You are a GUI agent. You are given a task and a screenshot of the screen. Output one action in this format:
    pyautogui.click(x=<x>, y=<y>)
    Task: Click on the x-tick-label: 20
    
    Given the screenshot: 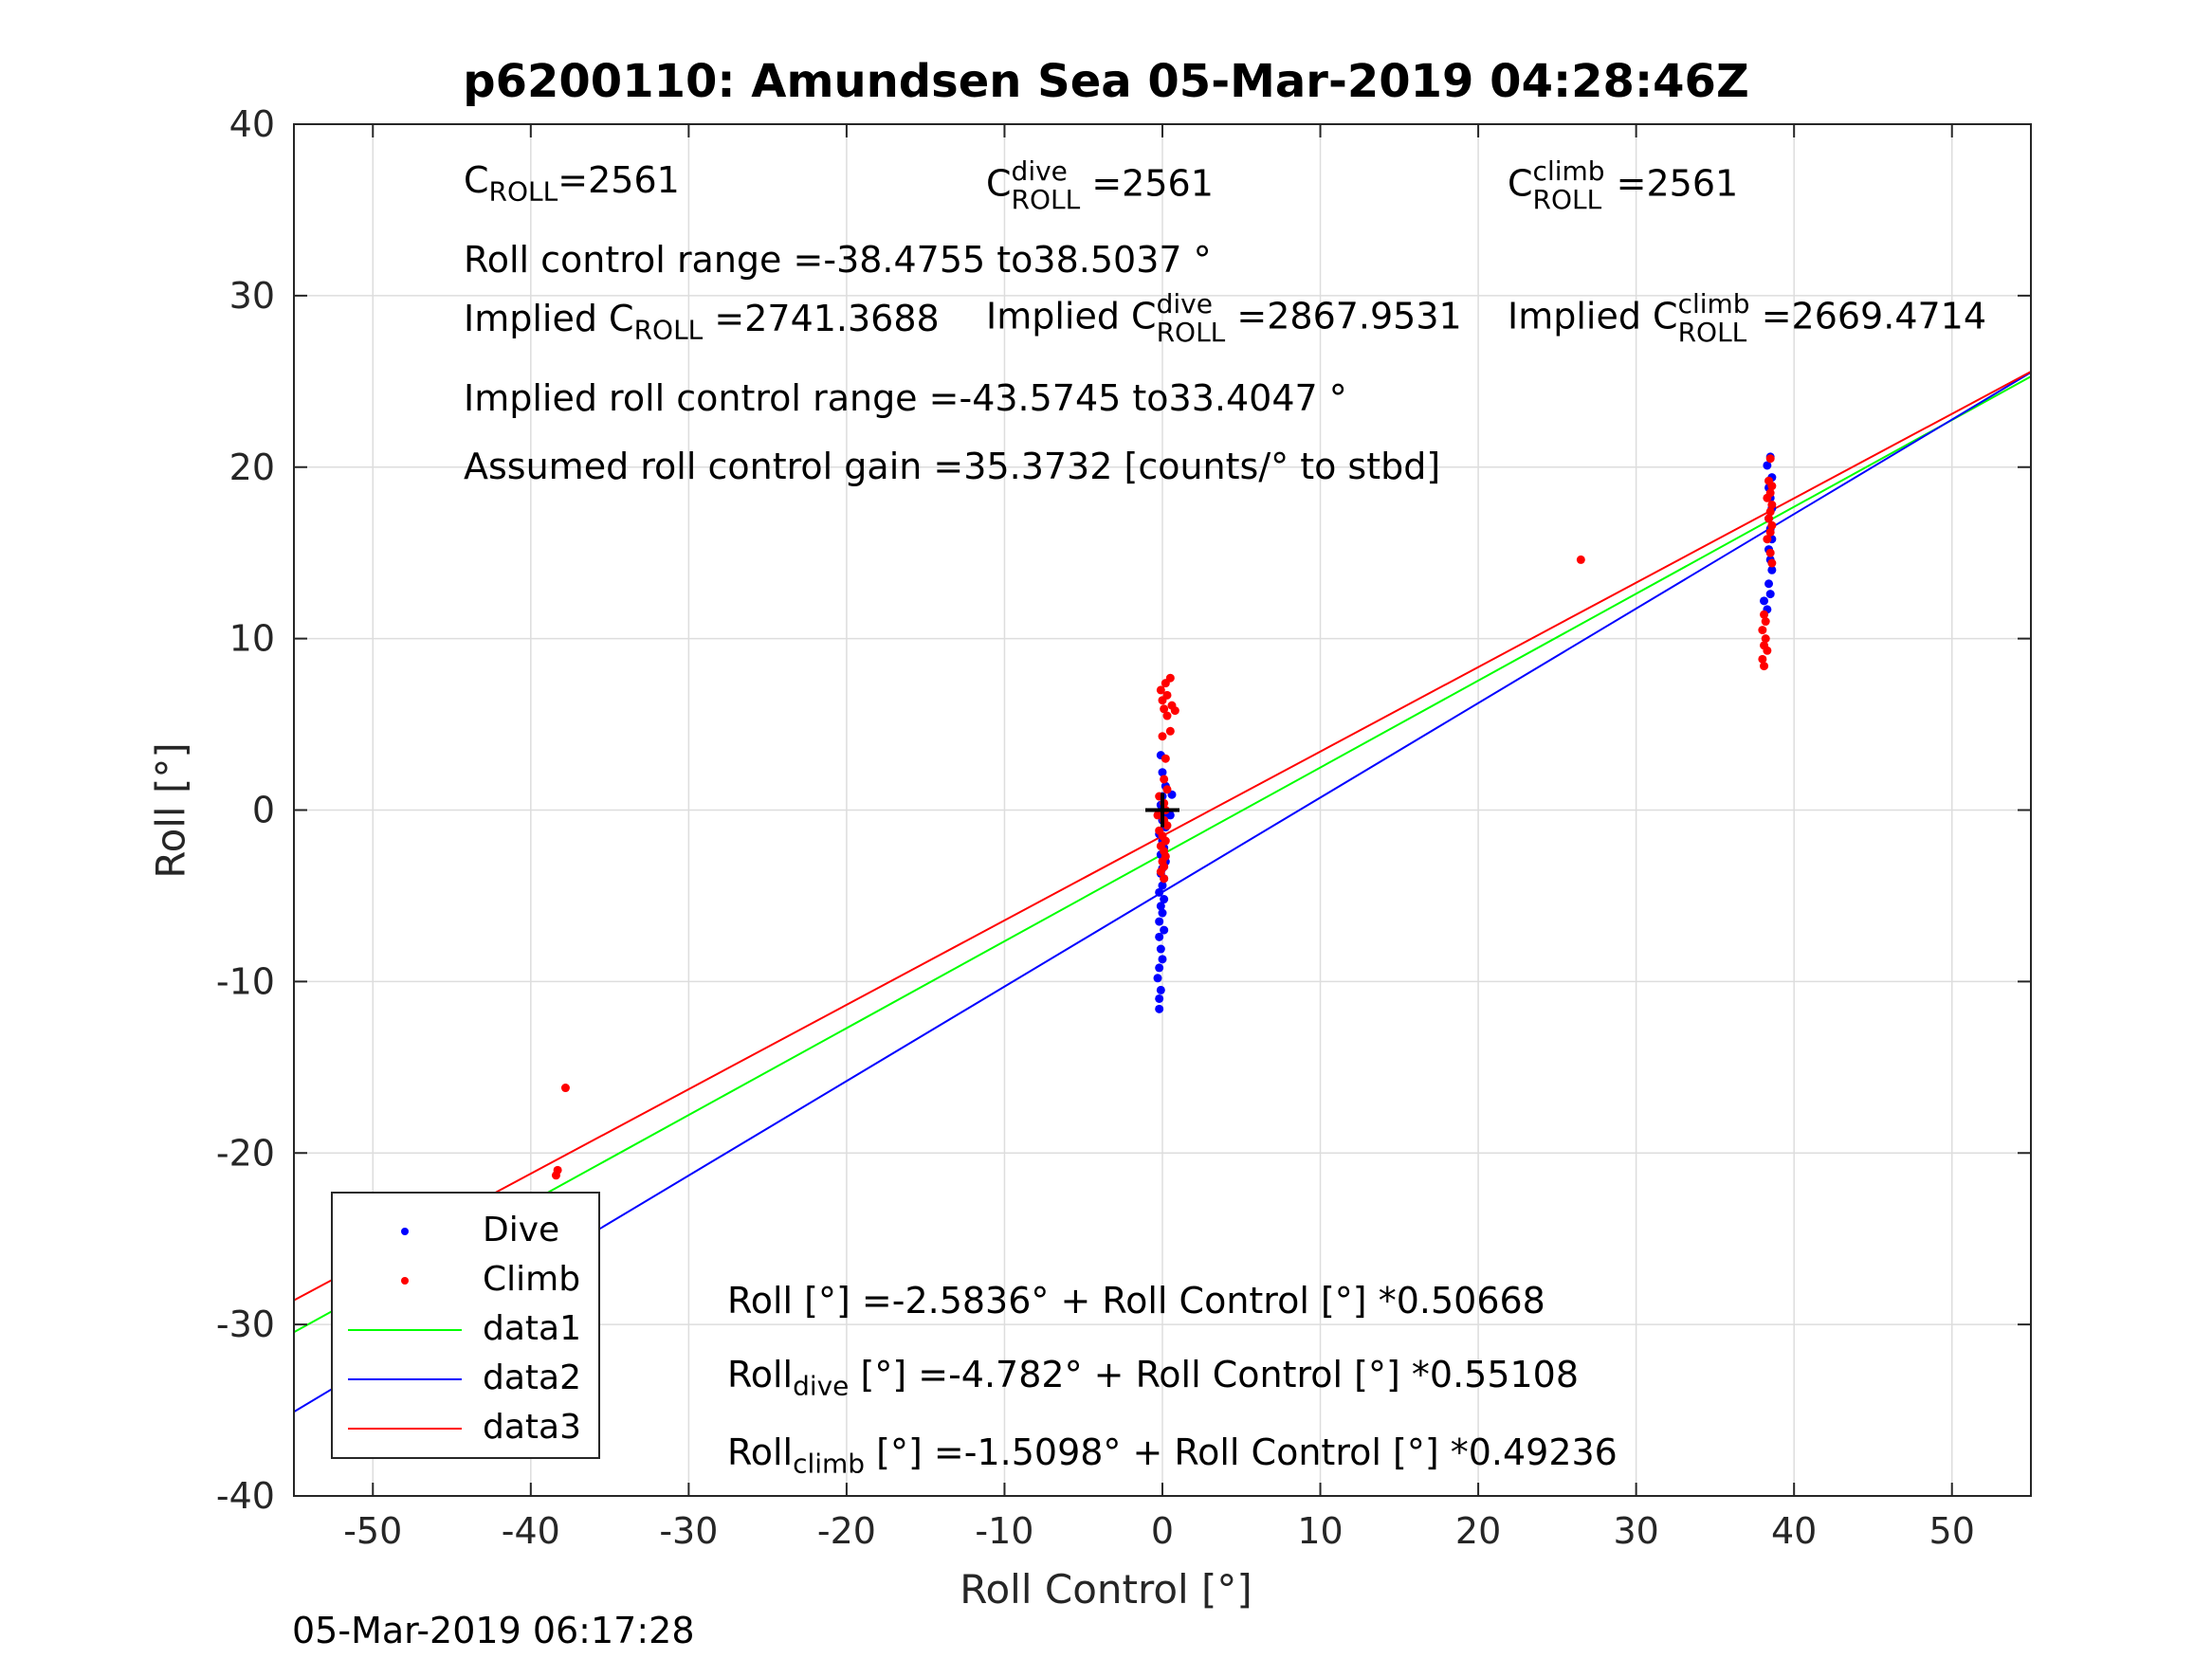 What is the action you would take?
    pyautogui.click(x=1478, y=1531)
    